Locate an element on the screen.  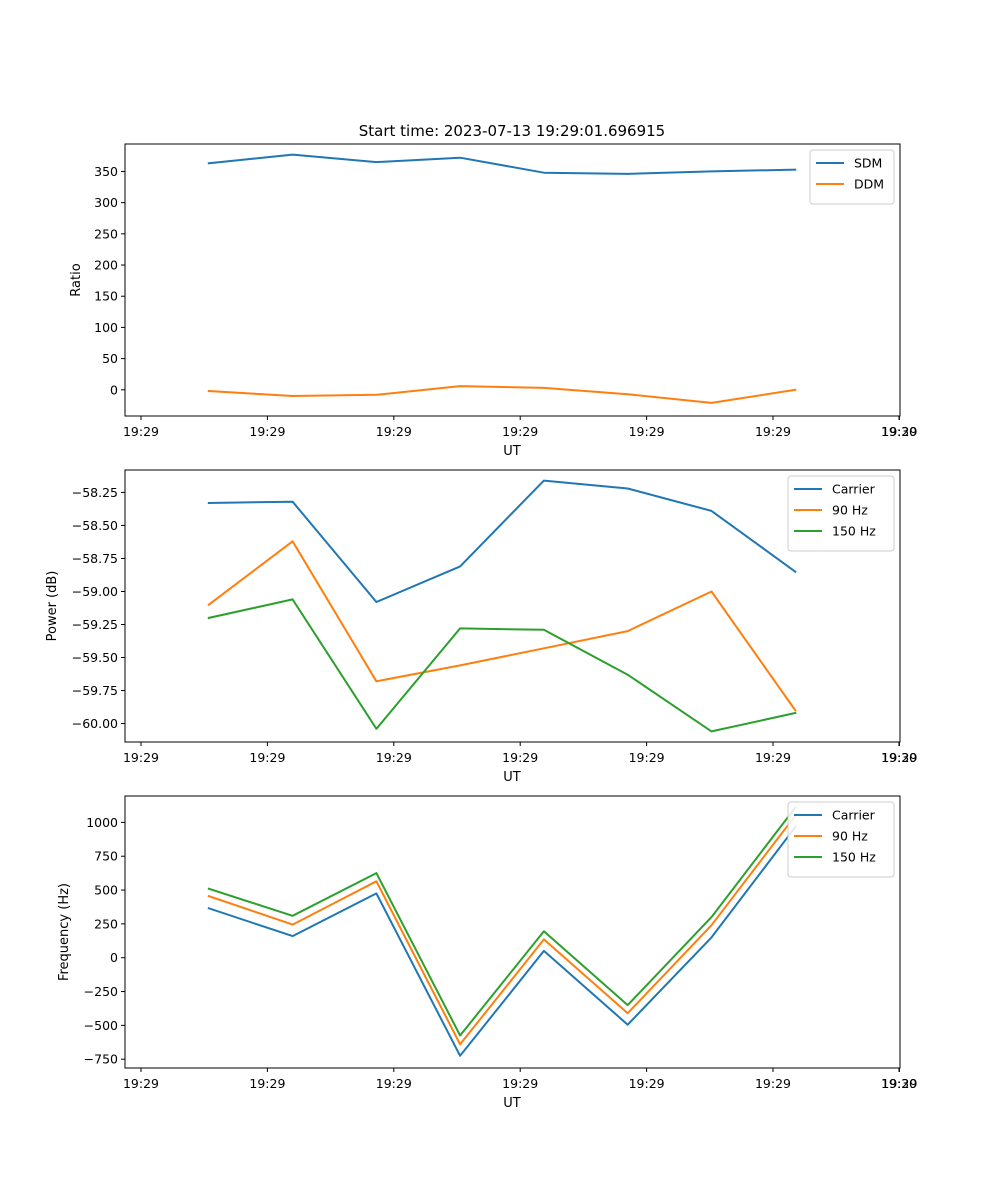
y-tick-label: 300 is located at coordinates (106, 202).